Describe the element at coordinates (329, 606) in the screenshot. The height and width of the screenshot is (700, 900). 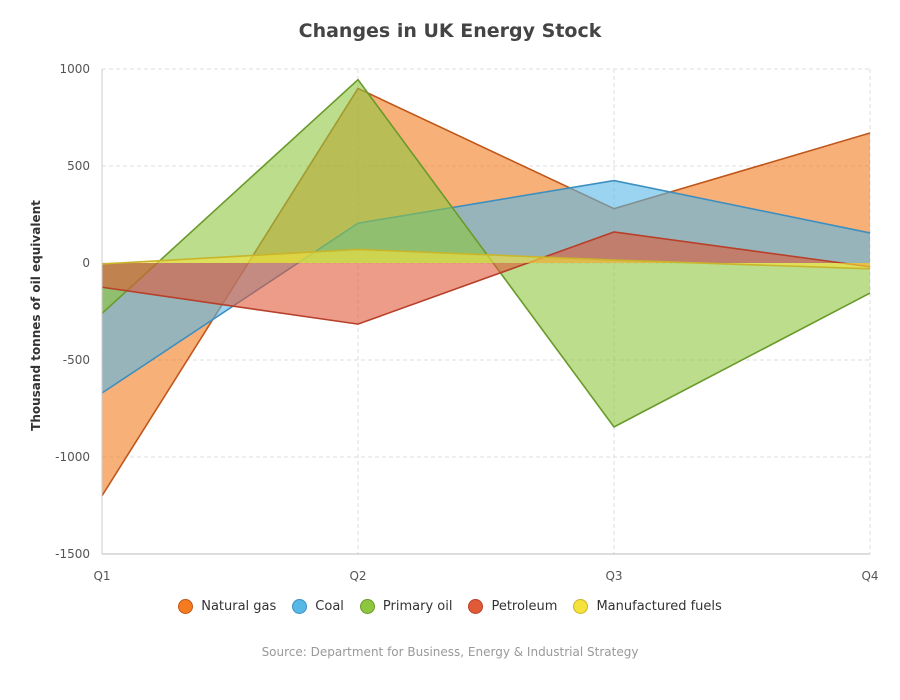
I see `legend-label: Coal` at that location.